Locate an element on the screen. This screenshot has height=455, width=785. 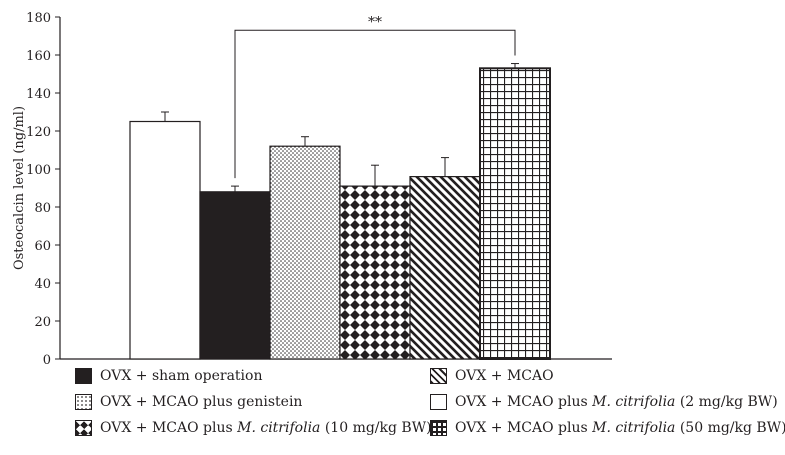
y-tick-label: 60 is located at coordinates (42, 246).